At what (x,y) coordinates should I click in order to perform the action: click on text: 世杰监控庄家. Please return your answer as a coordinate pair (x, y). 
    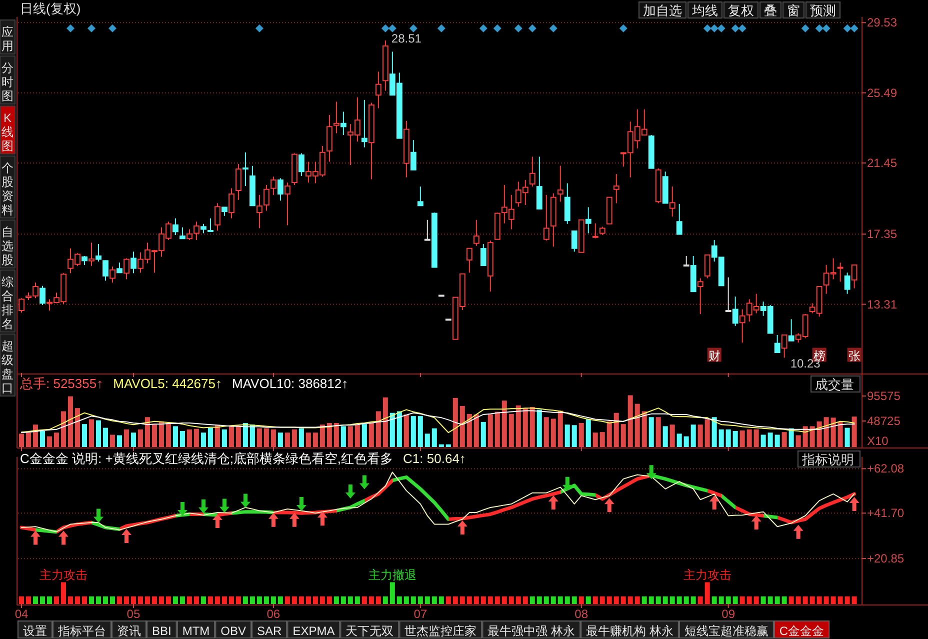
    Looking at the image, I should click on (440, 631).